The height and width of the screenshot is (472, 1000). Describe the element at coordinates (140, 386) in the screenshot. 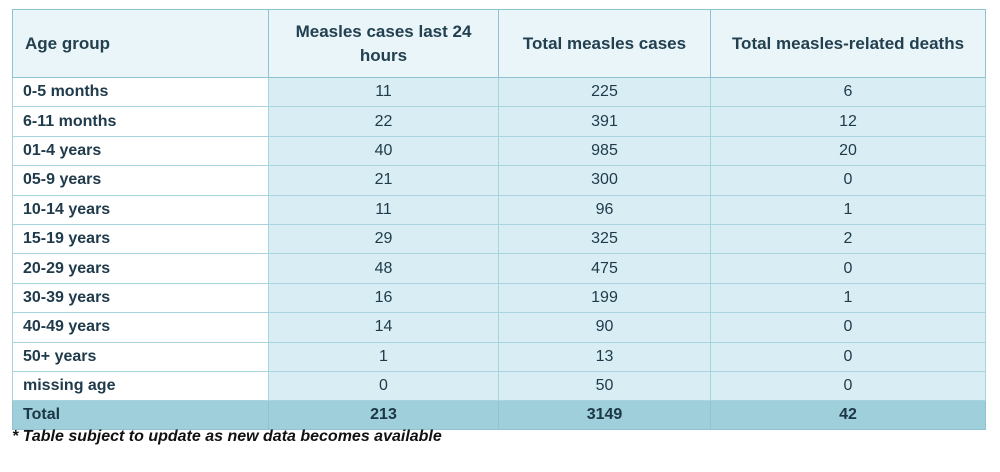

I see `age-group-cell: missing age` at that location.